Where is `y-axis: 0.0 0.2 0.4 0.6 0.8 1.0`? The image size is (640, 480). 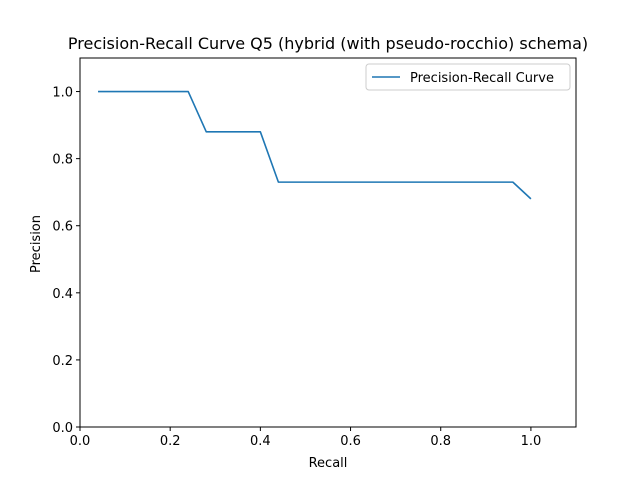
y-axis: 0.0 0.2 0.4 0.6 0.8 1.0 is located at coordinates (66, 261).